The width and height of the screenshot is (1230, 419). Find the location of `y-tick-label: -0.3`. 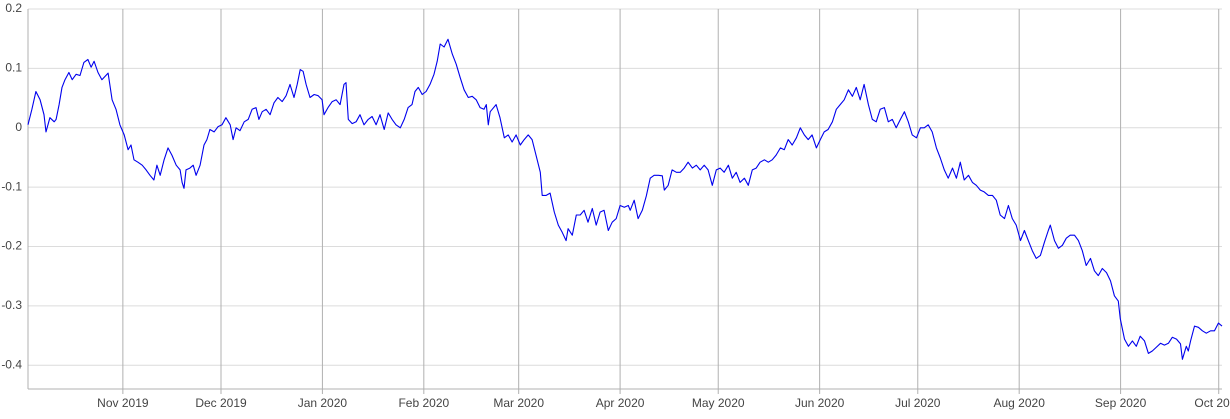

y-tick-label: -0.3 is located at coordinates (11, 305).